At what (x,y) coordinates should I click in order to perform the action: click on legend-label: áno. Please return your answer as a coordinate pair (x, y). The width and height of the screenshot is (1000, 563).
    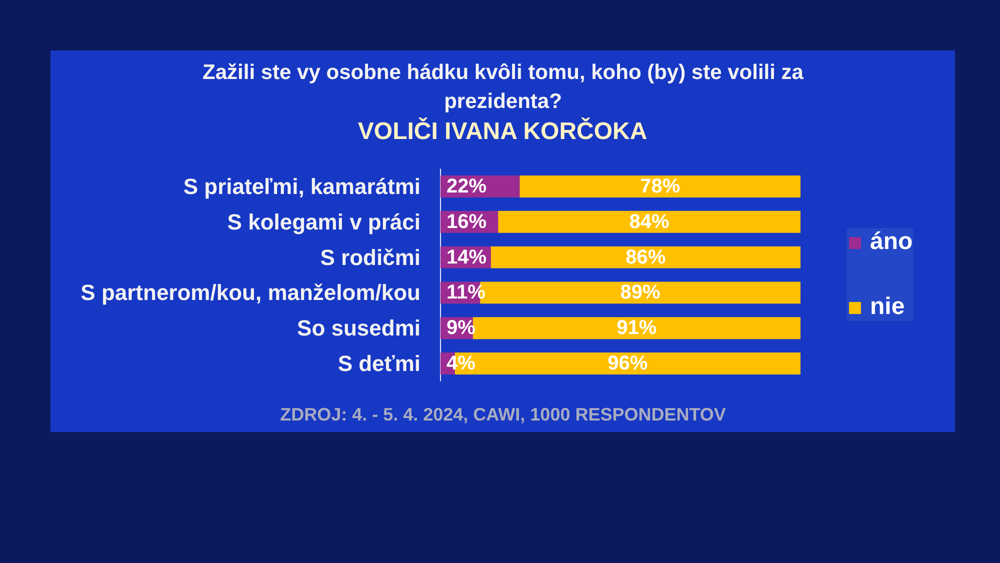
    Looking at the image, I should click on (891, 242).